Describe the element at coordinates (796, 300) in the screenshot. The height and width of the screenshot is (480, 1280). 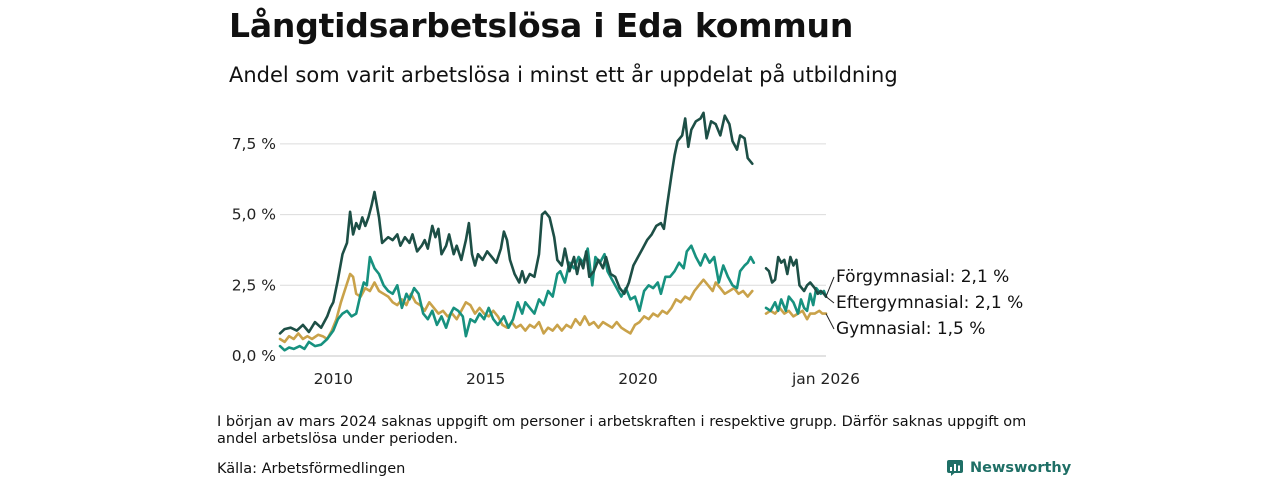
I see `series-line-efter-after-gap` at that location.